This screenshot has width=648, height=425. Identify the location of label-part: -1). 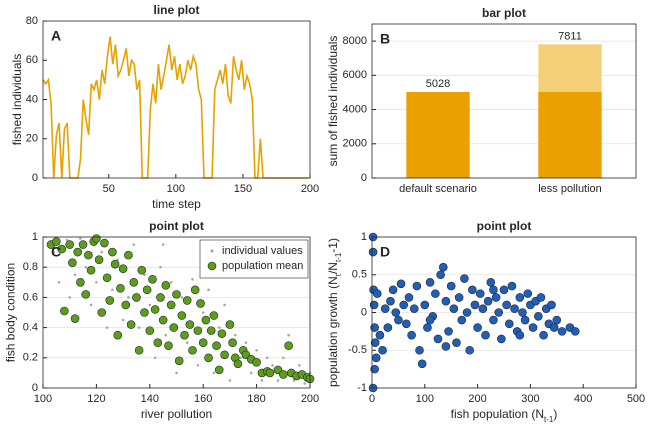
(333, 245).